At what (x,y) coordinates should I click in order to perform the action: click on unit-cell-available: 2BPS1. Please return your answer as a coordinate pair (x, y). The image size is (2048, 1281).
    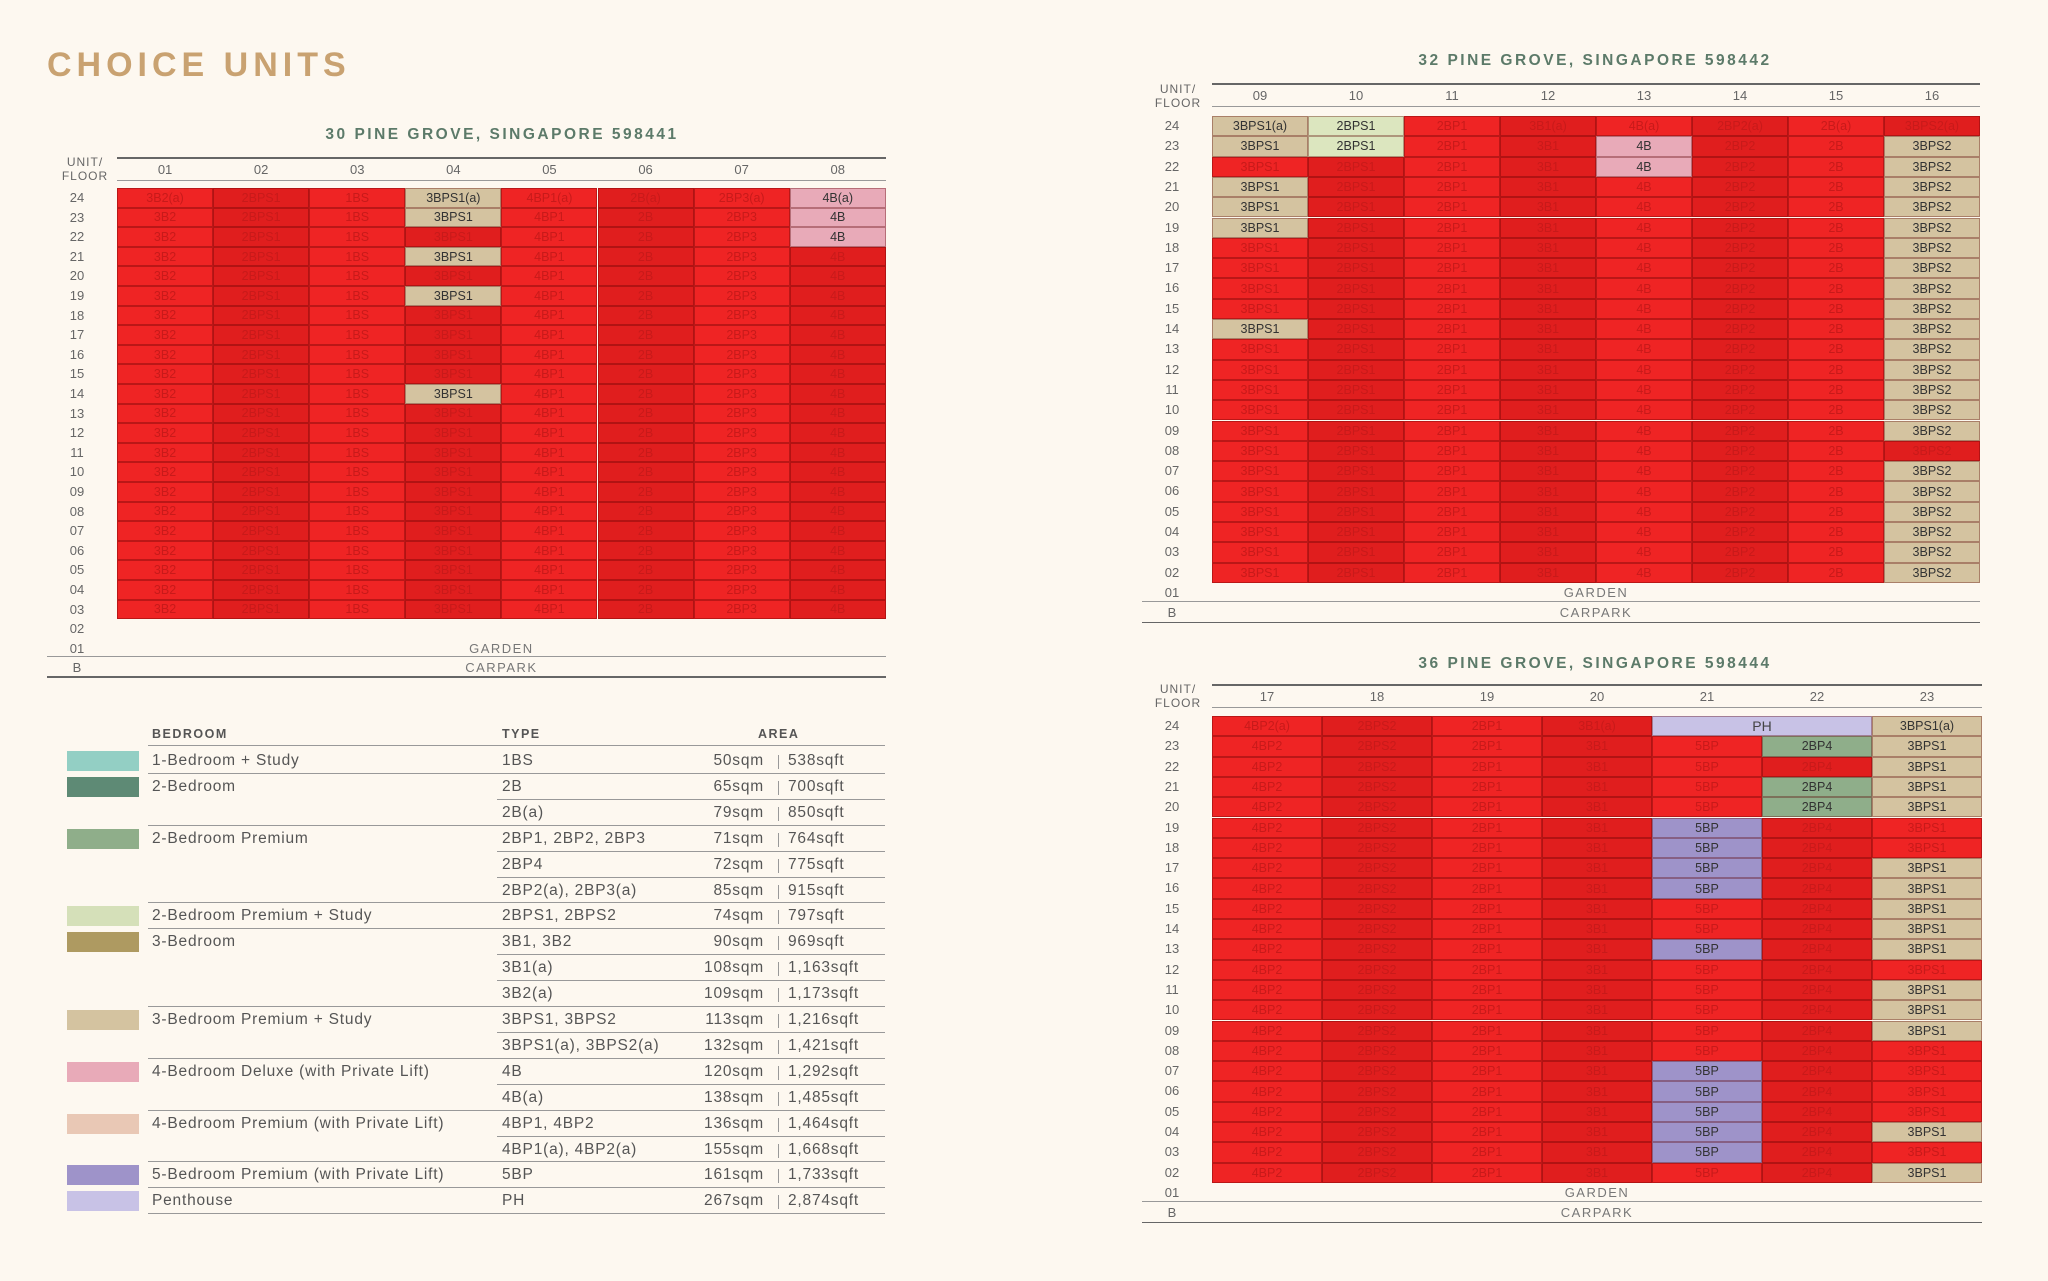
    Looking at the image, I should click on (1356, 146).